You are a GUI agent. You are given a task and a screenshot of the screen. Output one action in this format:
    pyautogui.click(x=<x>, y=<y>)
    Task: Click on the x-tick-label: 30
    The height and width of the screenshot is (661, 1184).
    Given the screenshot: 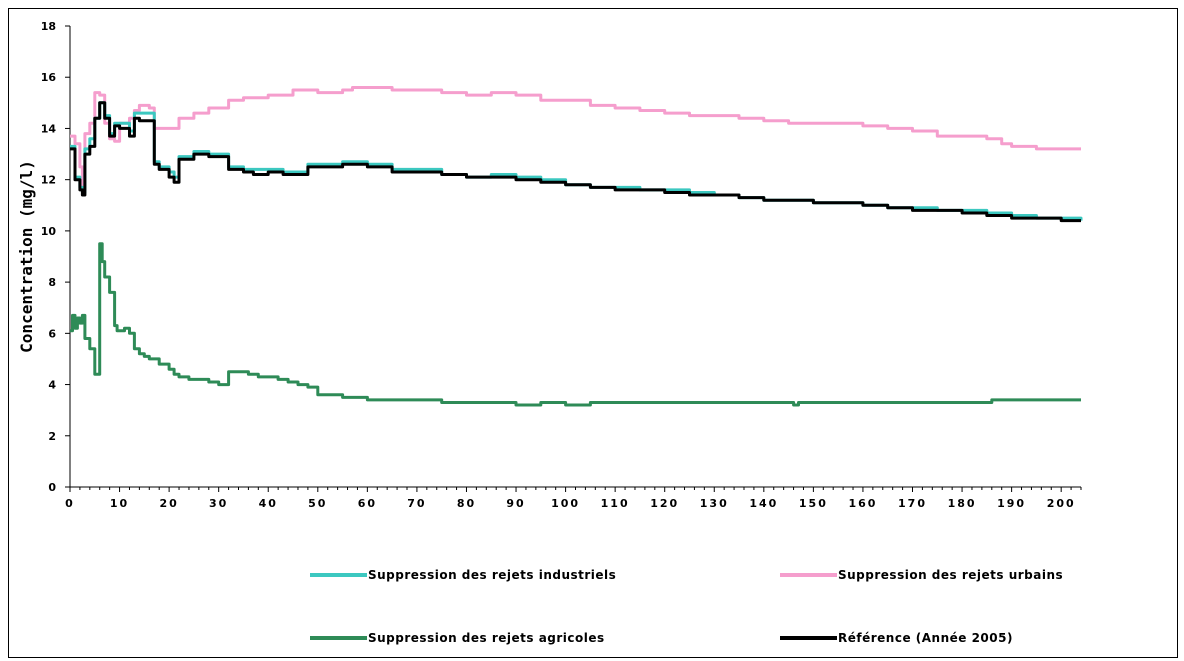 What is the action you would take?
    pyautogui.click(x=218, y=503)
    